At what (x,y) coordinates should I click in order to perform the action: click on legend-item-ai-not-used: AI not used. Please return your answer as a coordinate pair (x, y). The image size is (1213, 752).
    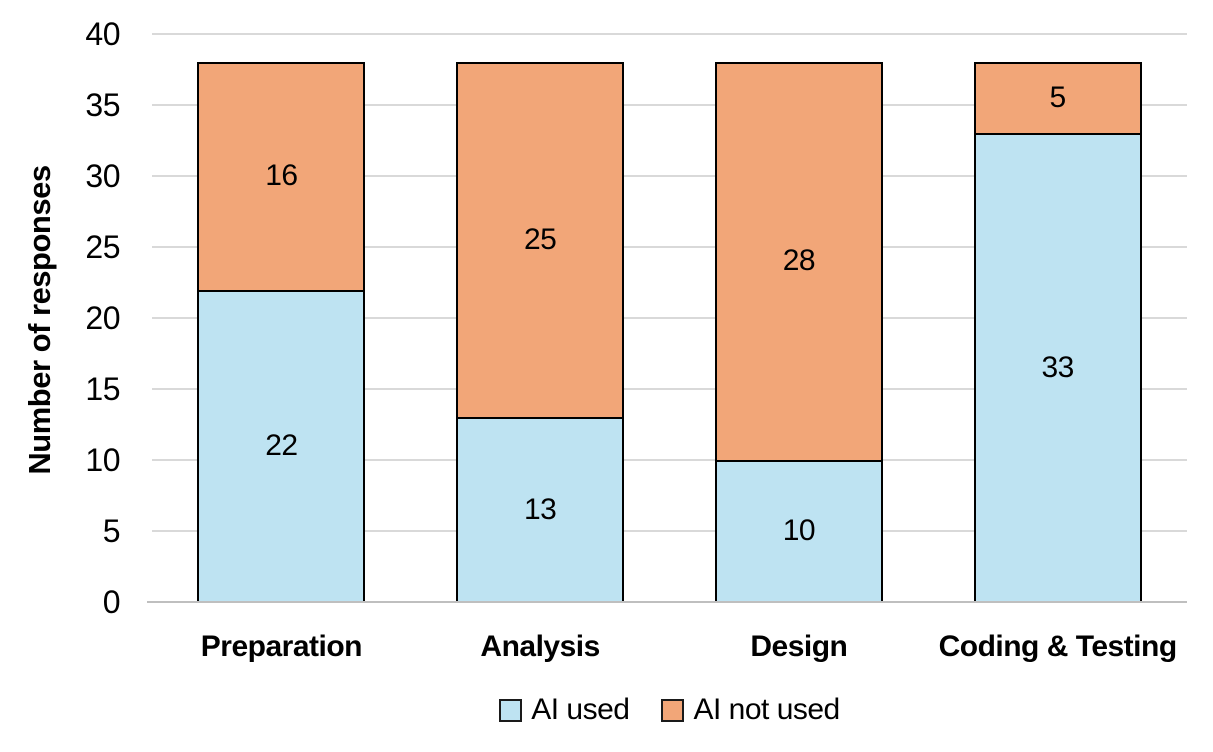
    Looking at the image, I should click on (750, 709).